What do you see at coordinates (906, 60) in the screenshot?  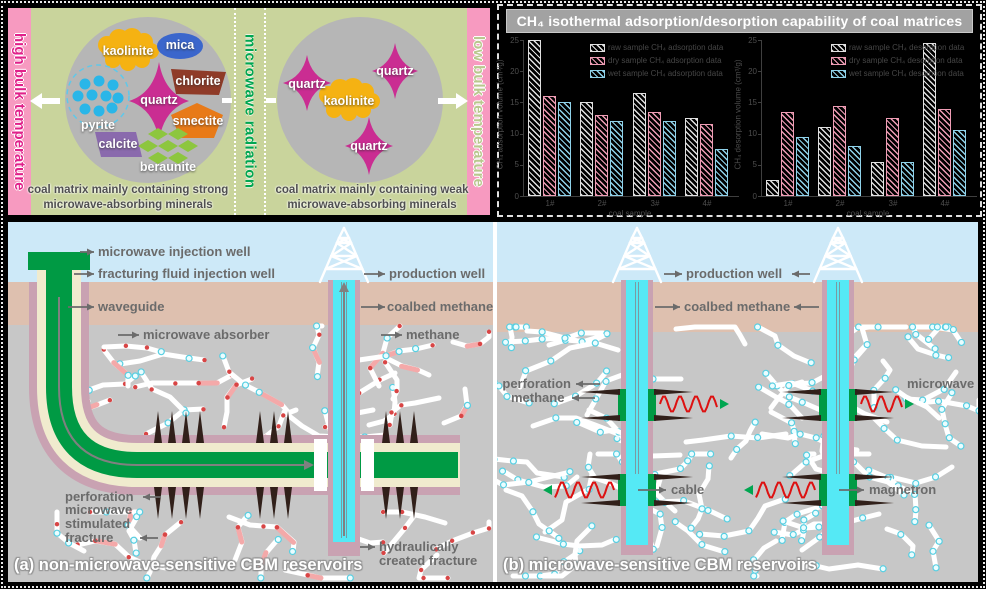 I see `legend-label: dry sample CH₄ desorption data` at bounding box center [906, 60].